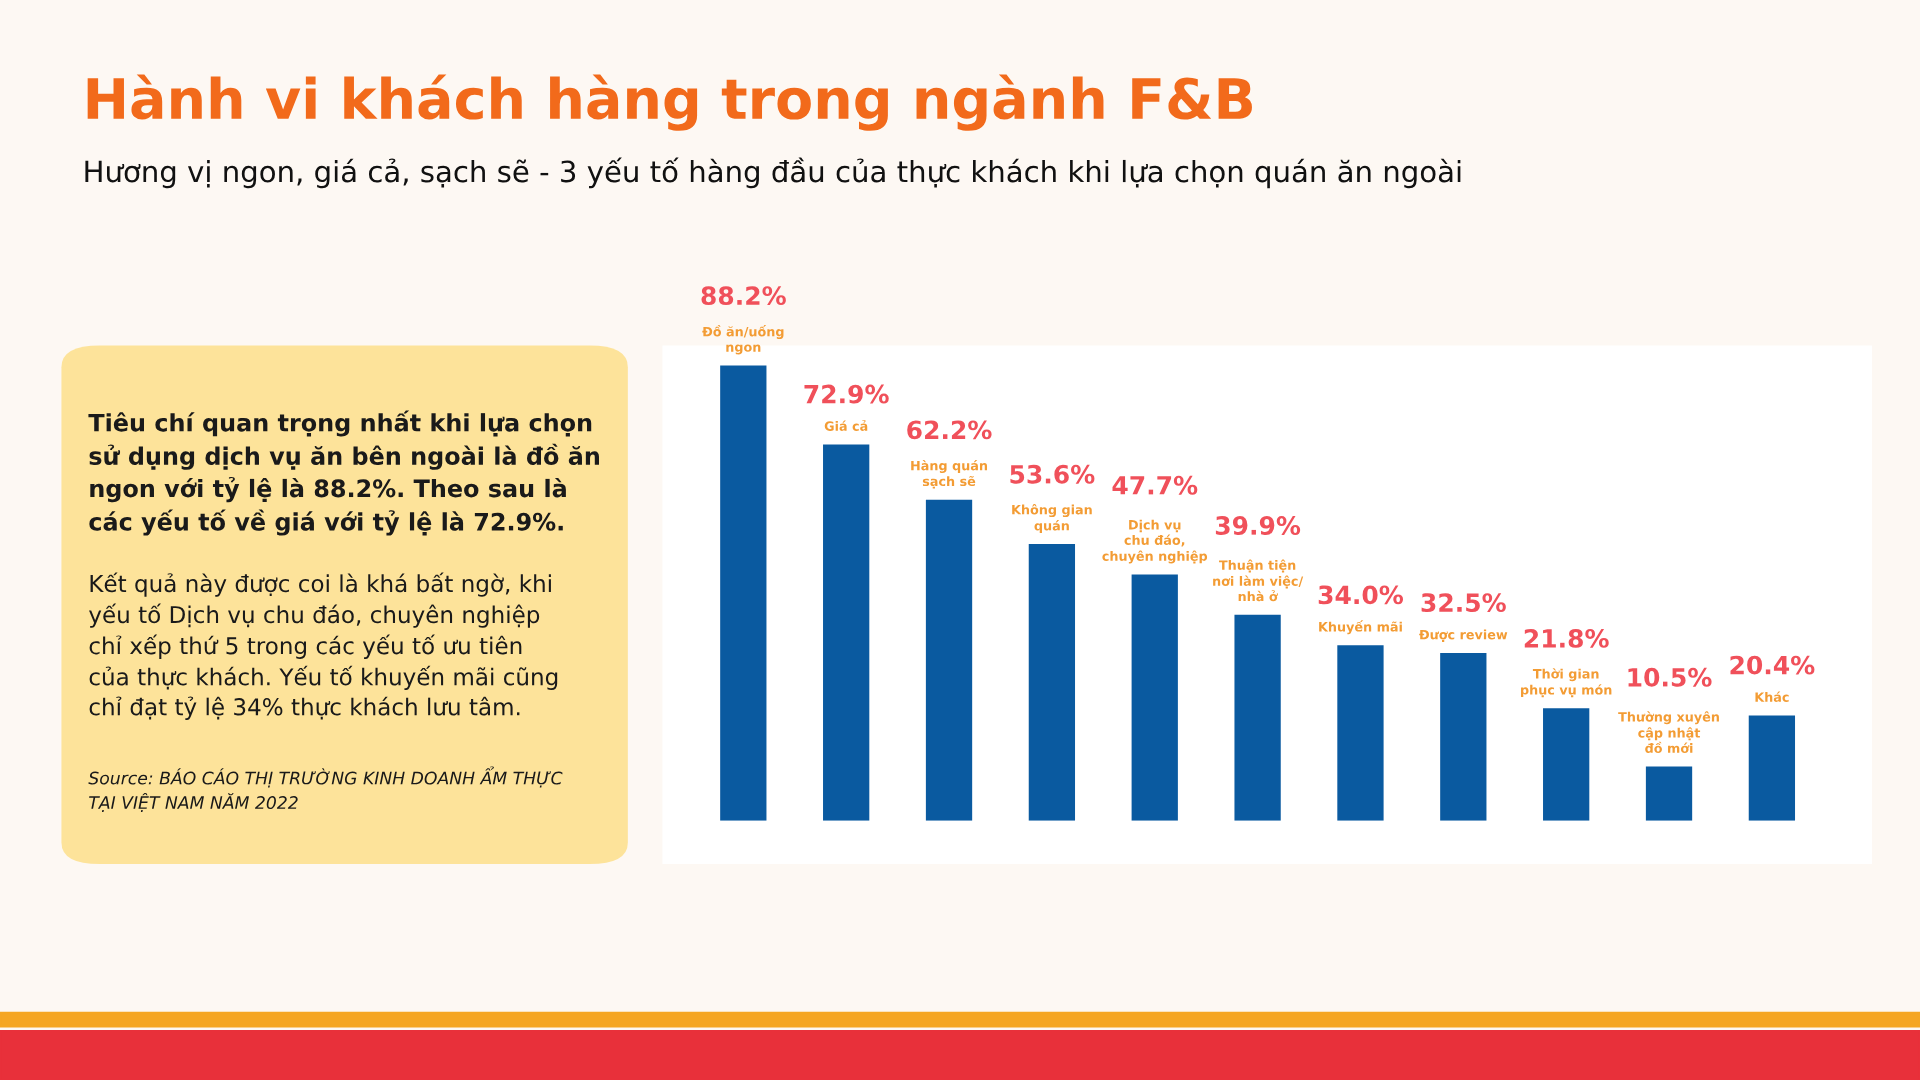 The width and height of the screenshot is (1920, 1080). I want to click on text: Kết quả này được coi là khá bất ngờ, khi yếu tố Dịch vụ chu đáo, chuyên nghiệp chỉ xếp thứ 5 trong các yếu tố ưu tiên của thực khách. Yếu tố khuyến mãi cũng chỉ đạt tỷ lệ 34% thực khách lưu tâm., so click(323, 646).